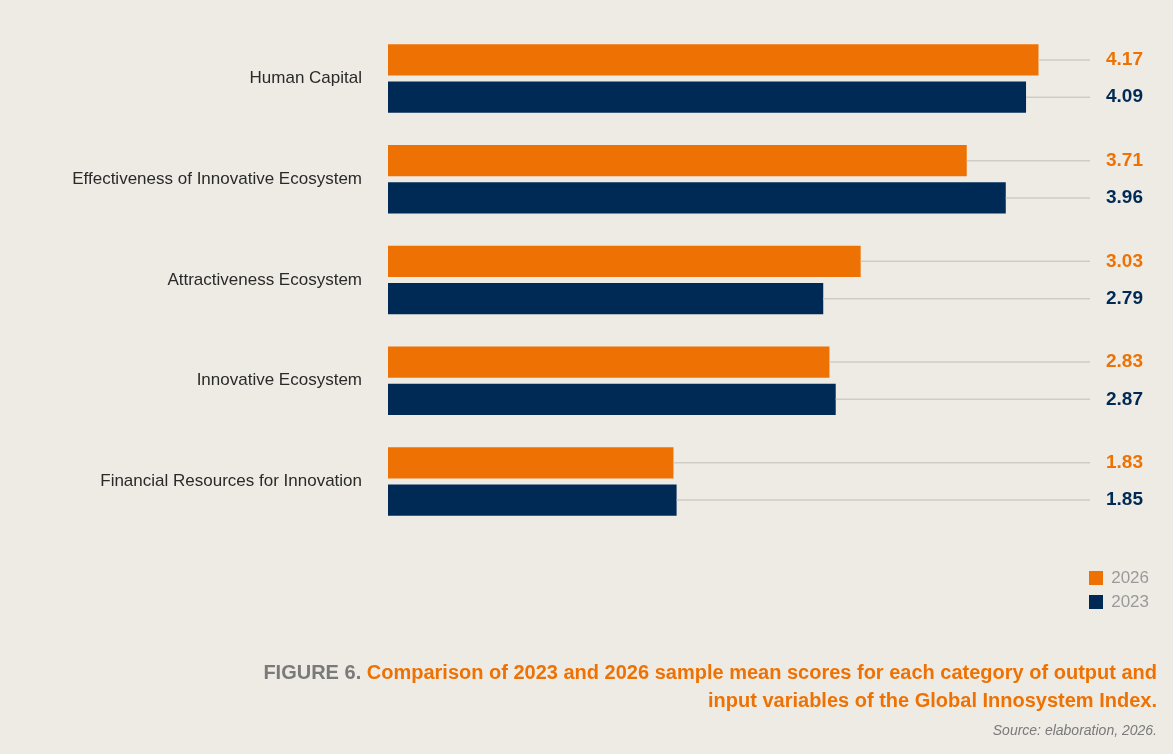 This screenshot has height=754, width=1173. Describe the element at coordinates (1130, 578) in the screenshot. I see `legend-label: 2026` at that location.